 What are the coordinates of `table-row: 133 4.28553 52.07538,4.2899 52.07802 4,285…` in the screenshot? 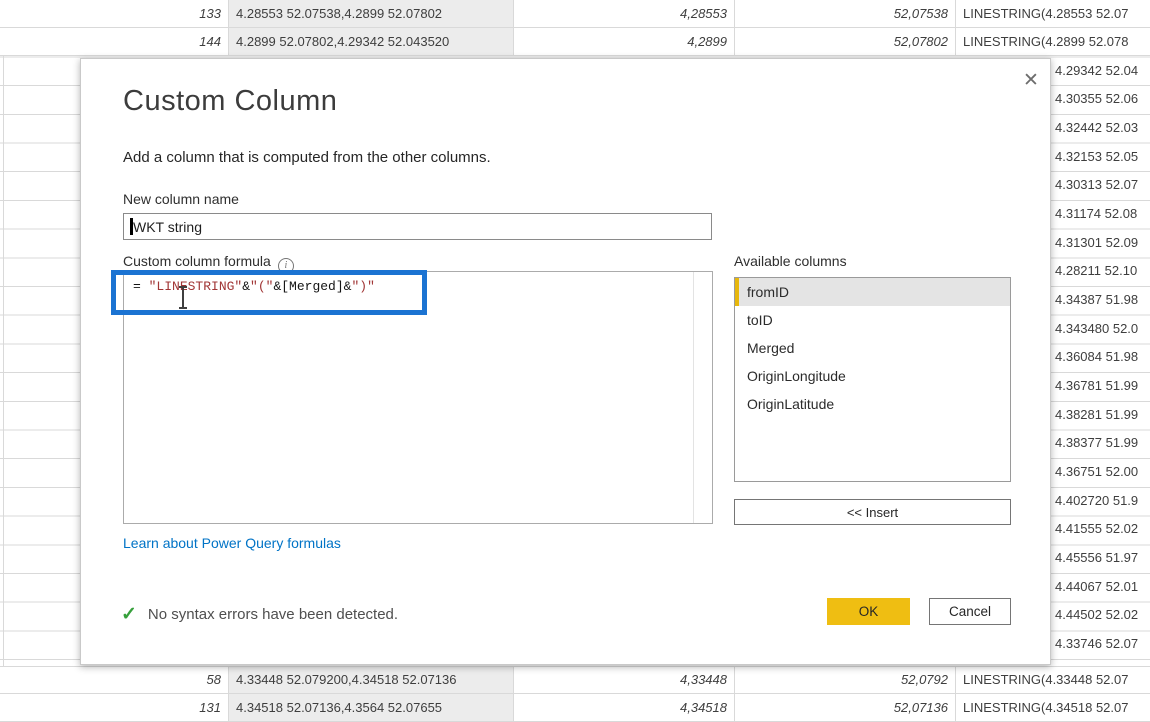 It's located at (575, 14).